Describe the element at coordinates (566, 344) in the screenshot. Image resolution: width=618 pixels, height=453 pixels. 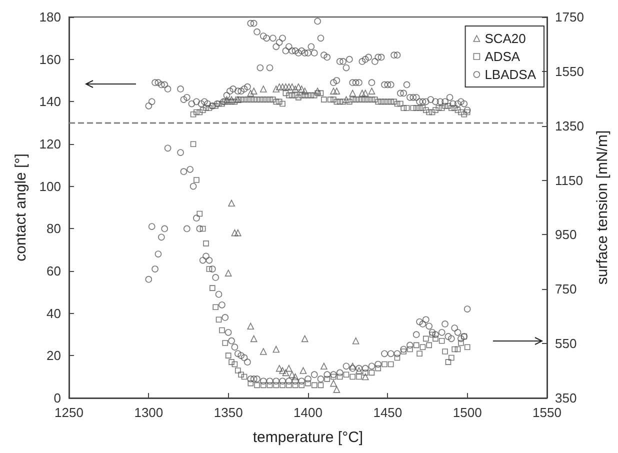
I see `y2-tick-label: 550` at that location.